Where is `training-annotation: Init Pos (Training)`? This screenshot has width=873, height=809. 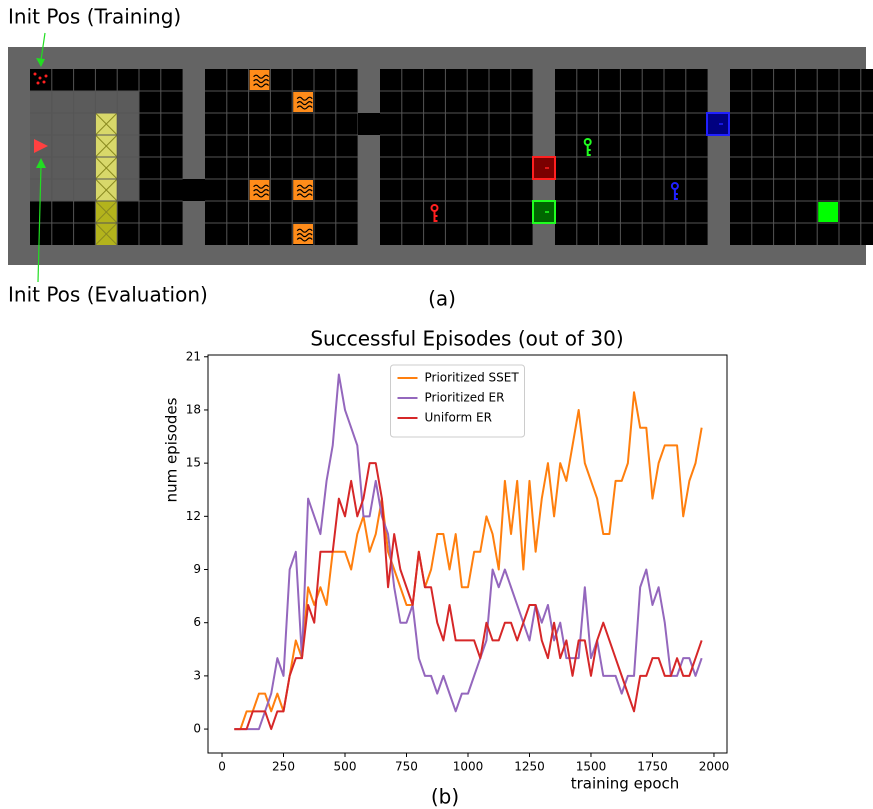 training-annotation: Init Pos (Training) is located at coordinates (94, 17).